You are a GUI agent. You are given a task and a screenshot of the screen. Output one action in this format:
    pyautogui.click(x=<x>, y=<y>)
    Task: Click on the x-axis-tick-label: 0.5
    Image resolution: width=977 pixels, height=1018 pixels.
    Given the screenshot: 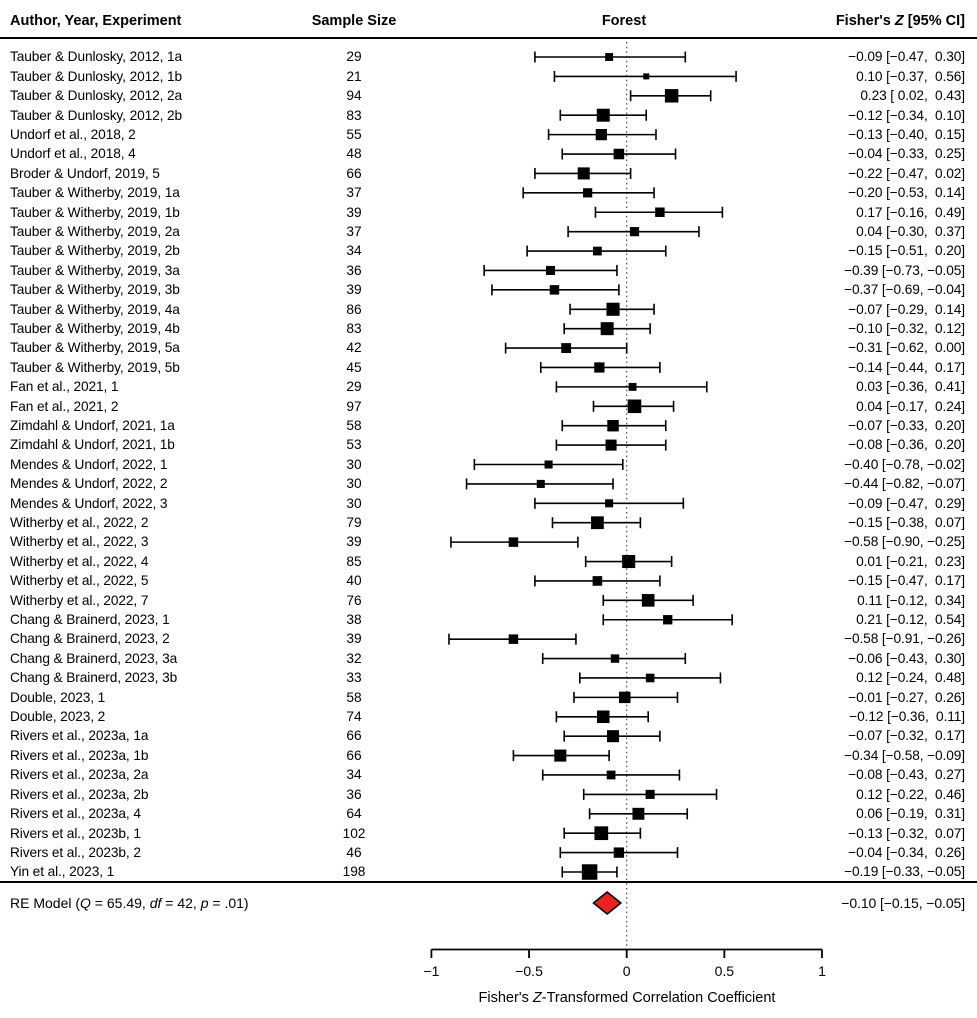 What is the action you would take?
    pyautogui.click(x=724, y=971)
    